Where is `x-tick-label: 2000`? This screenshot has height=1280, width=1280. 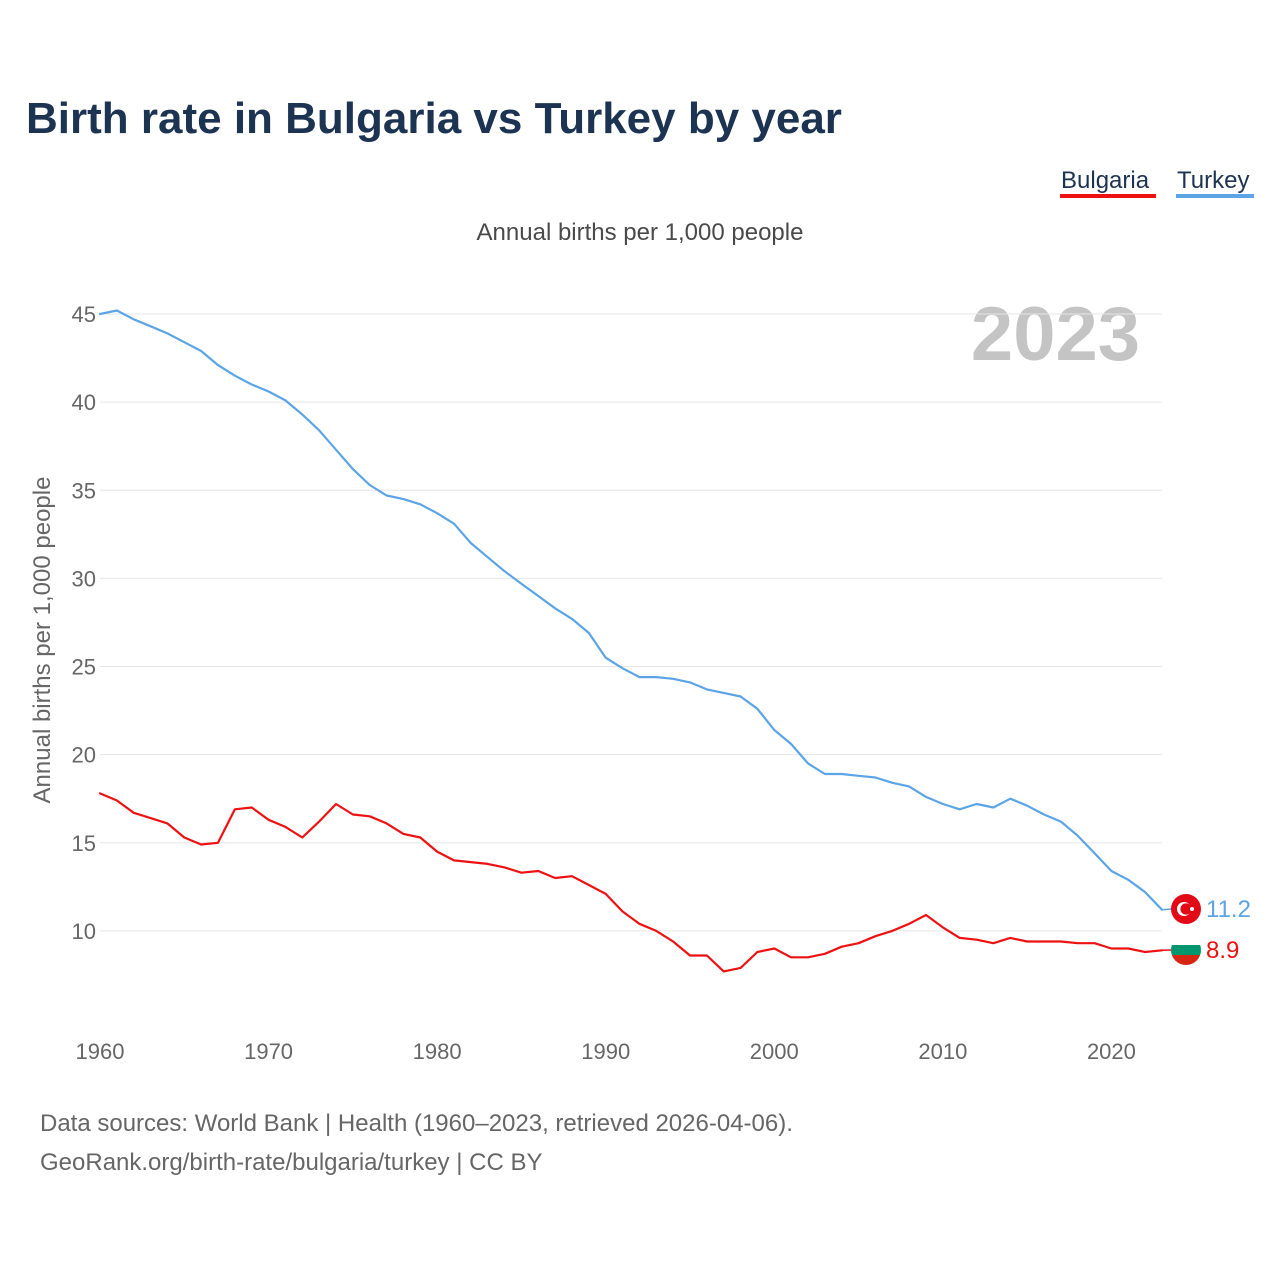
x-tick-label: 2000 is located at coordinates (774, 1051).